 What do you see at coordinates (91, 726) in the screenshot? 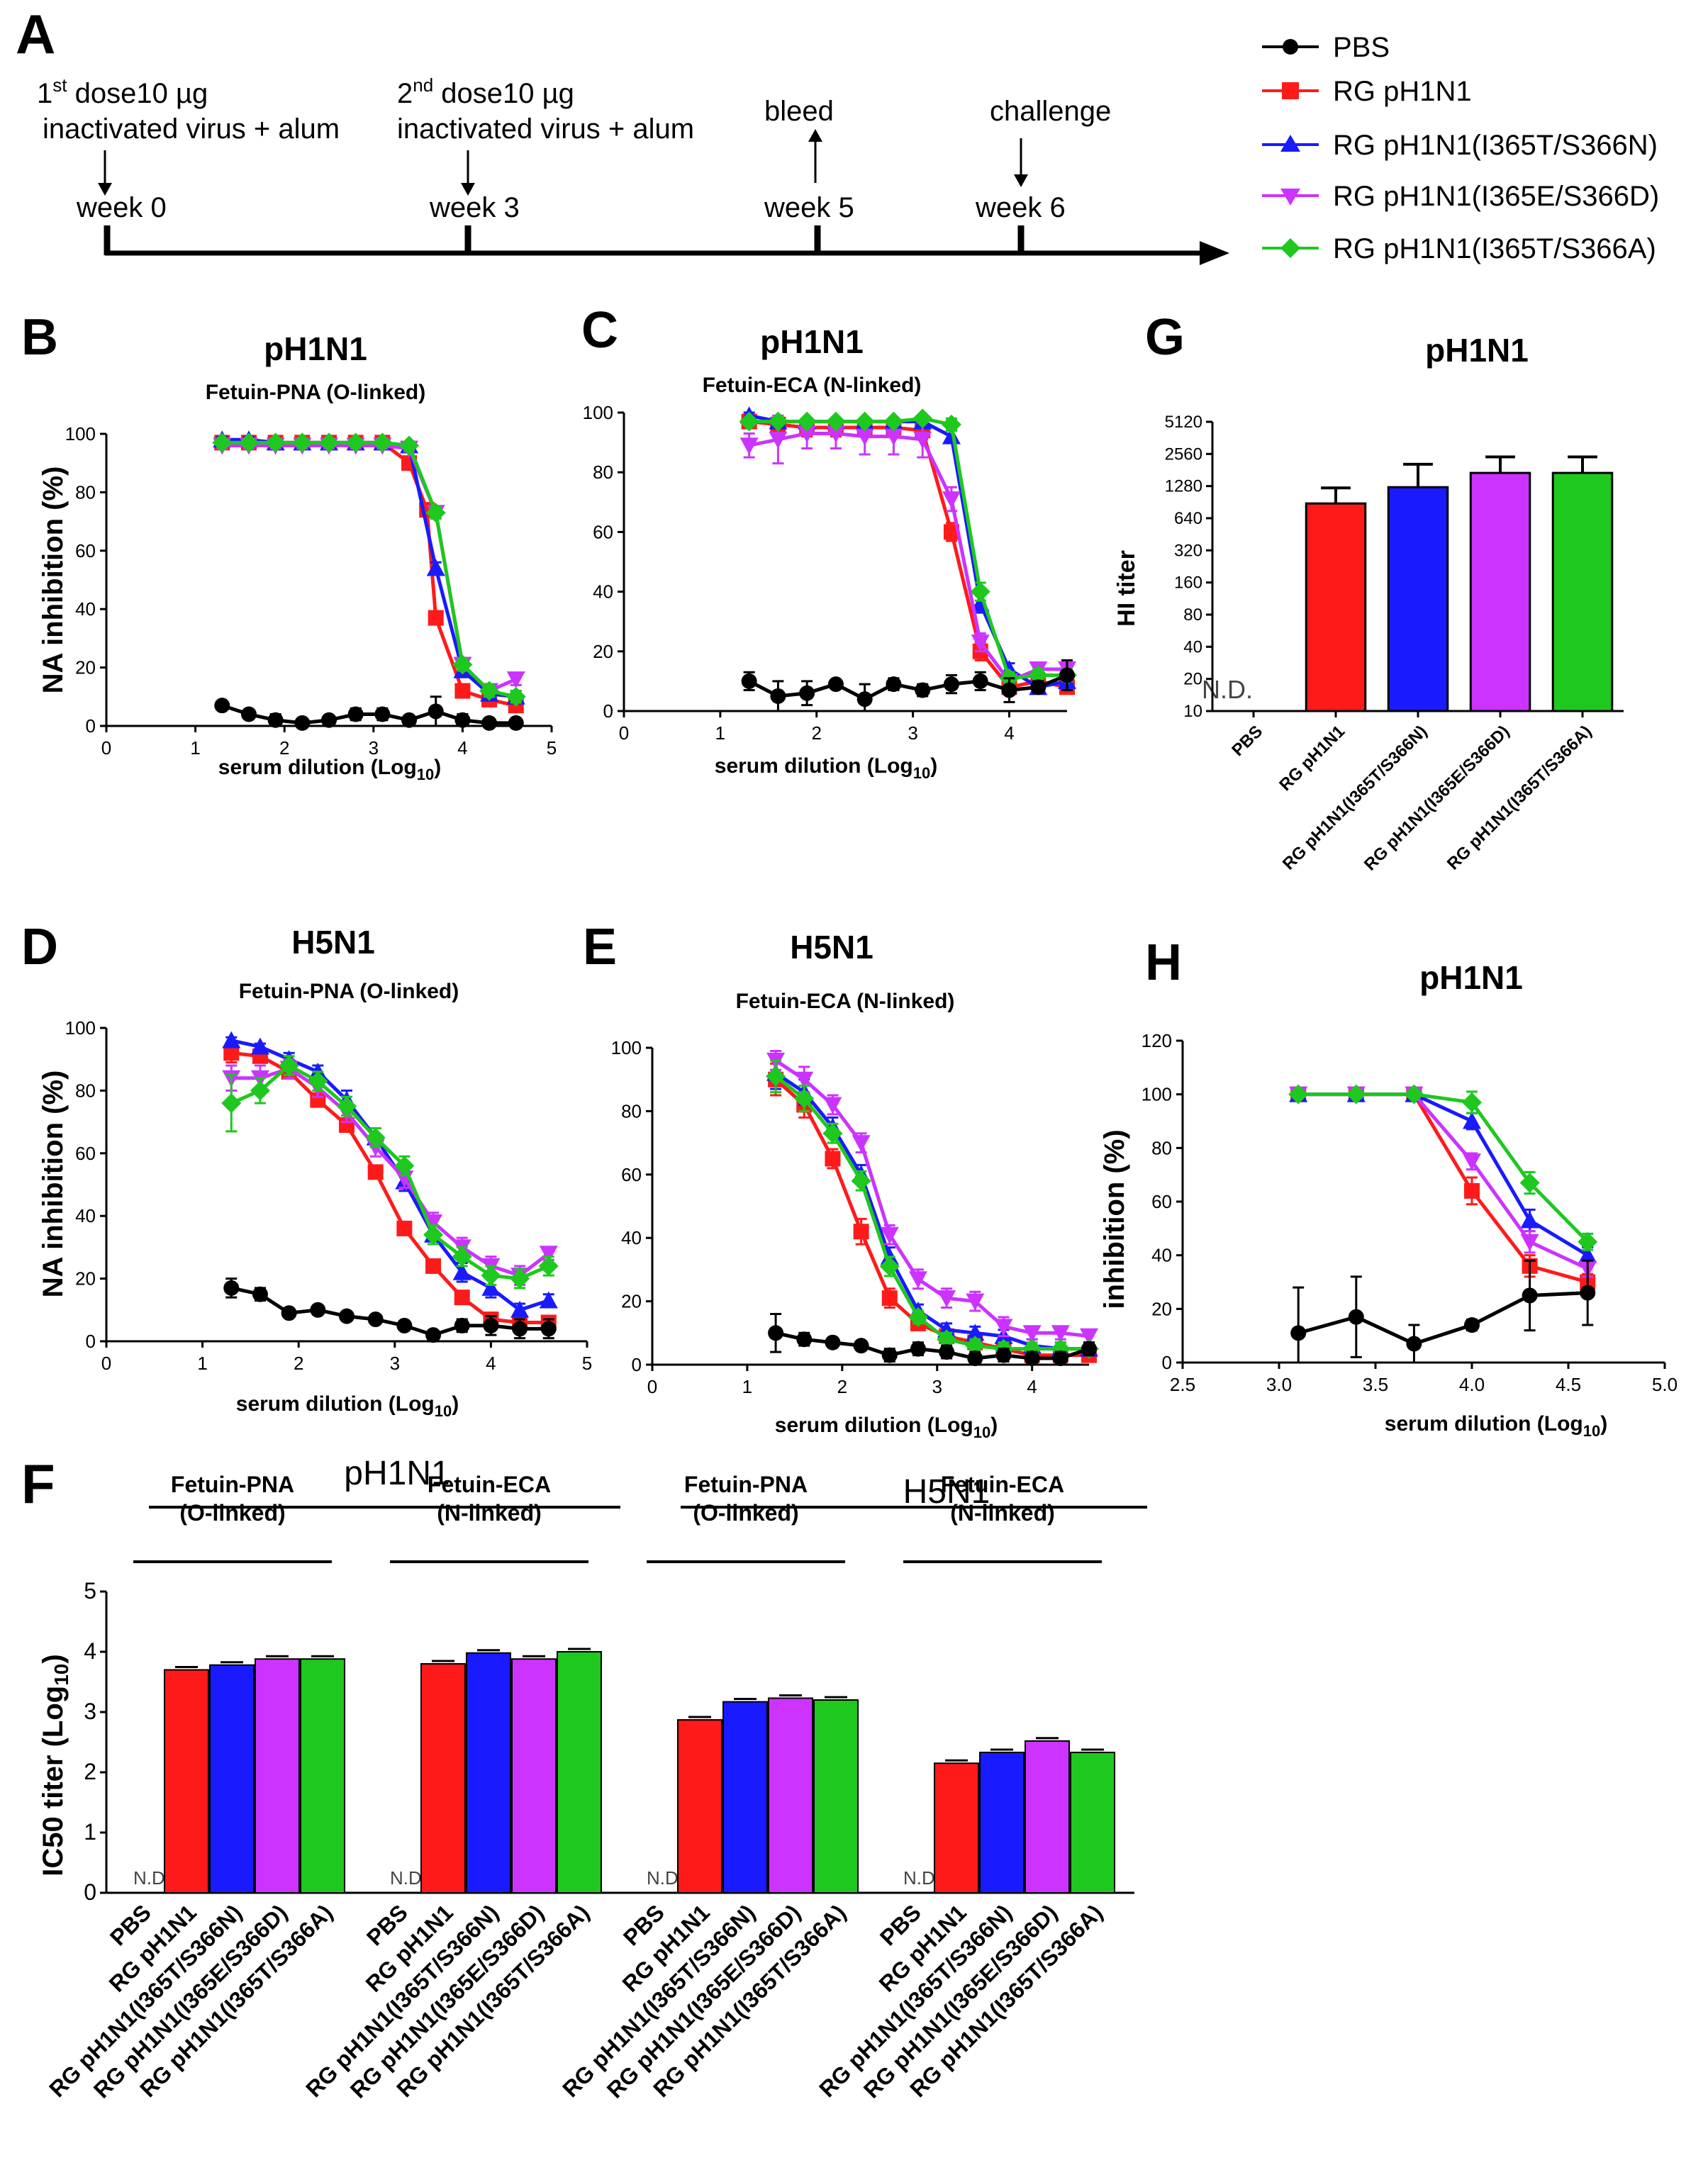
I see `panel-b-ytick-label: 0` at bounding box center [91, 726].